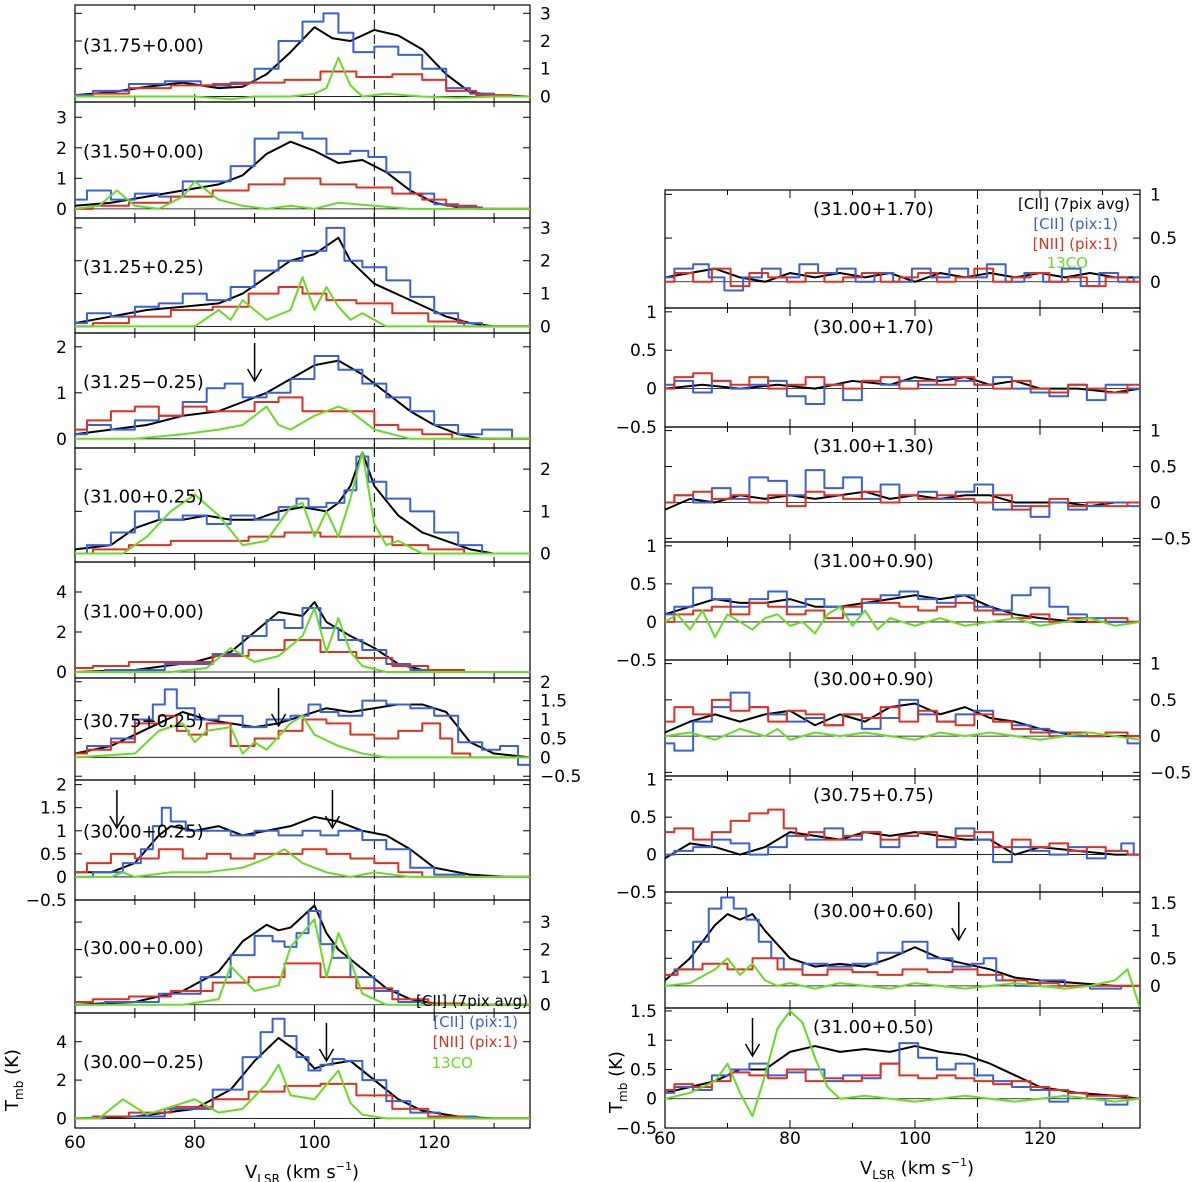 The width and height of the screenshot is (1200, 1182). Describe the element at coordinates (873, 561) in the screenshot. I see `position-label: (31.00+0.90)` at that location.